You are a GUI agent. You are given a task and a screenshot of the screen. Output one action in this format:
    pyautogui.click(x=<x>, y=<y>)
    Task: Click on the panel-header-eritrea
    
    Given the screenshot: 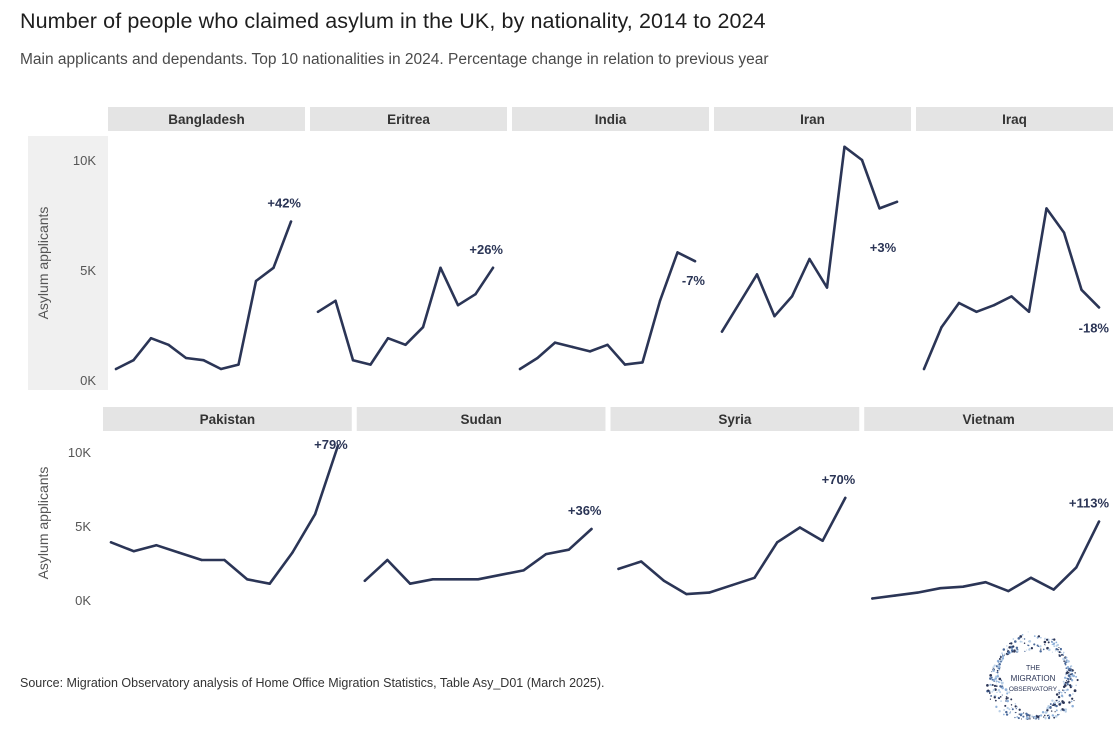 What is the action you would take?
    pyautogui.click(x=408, y=119)
    